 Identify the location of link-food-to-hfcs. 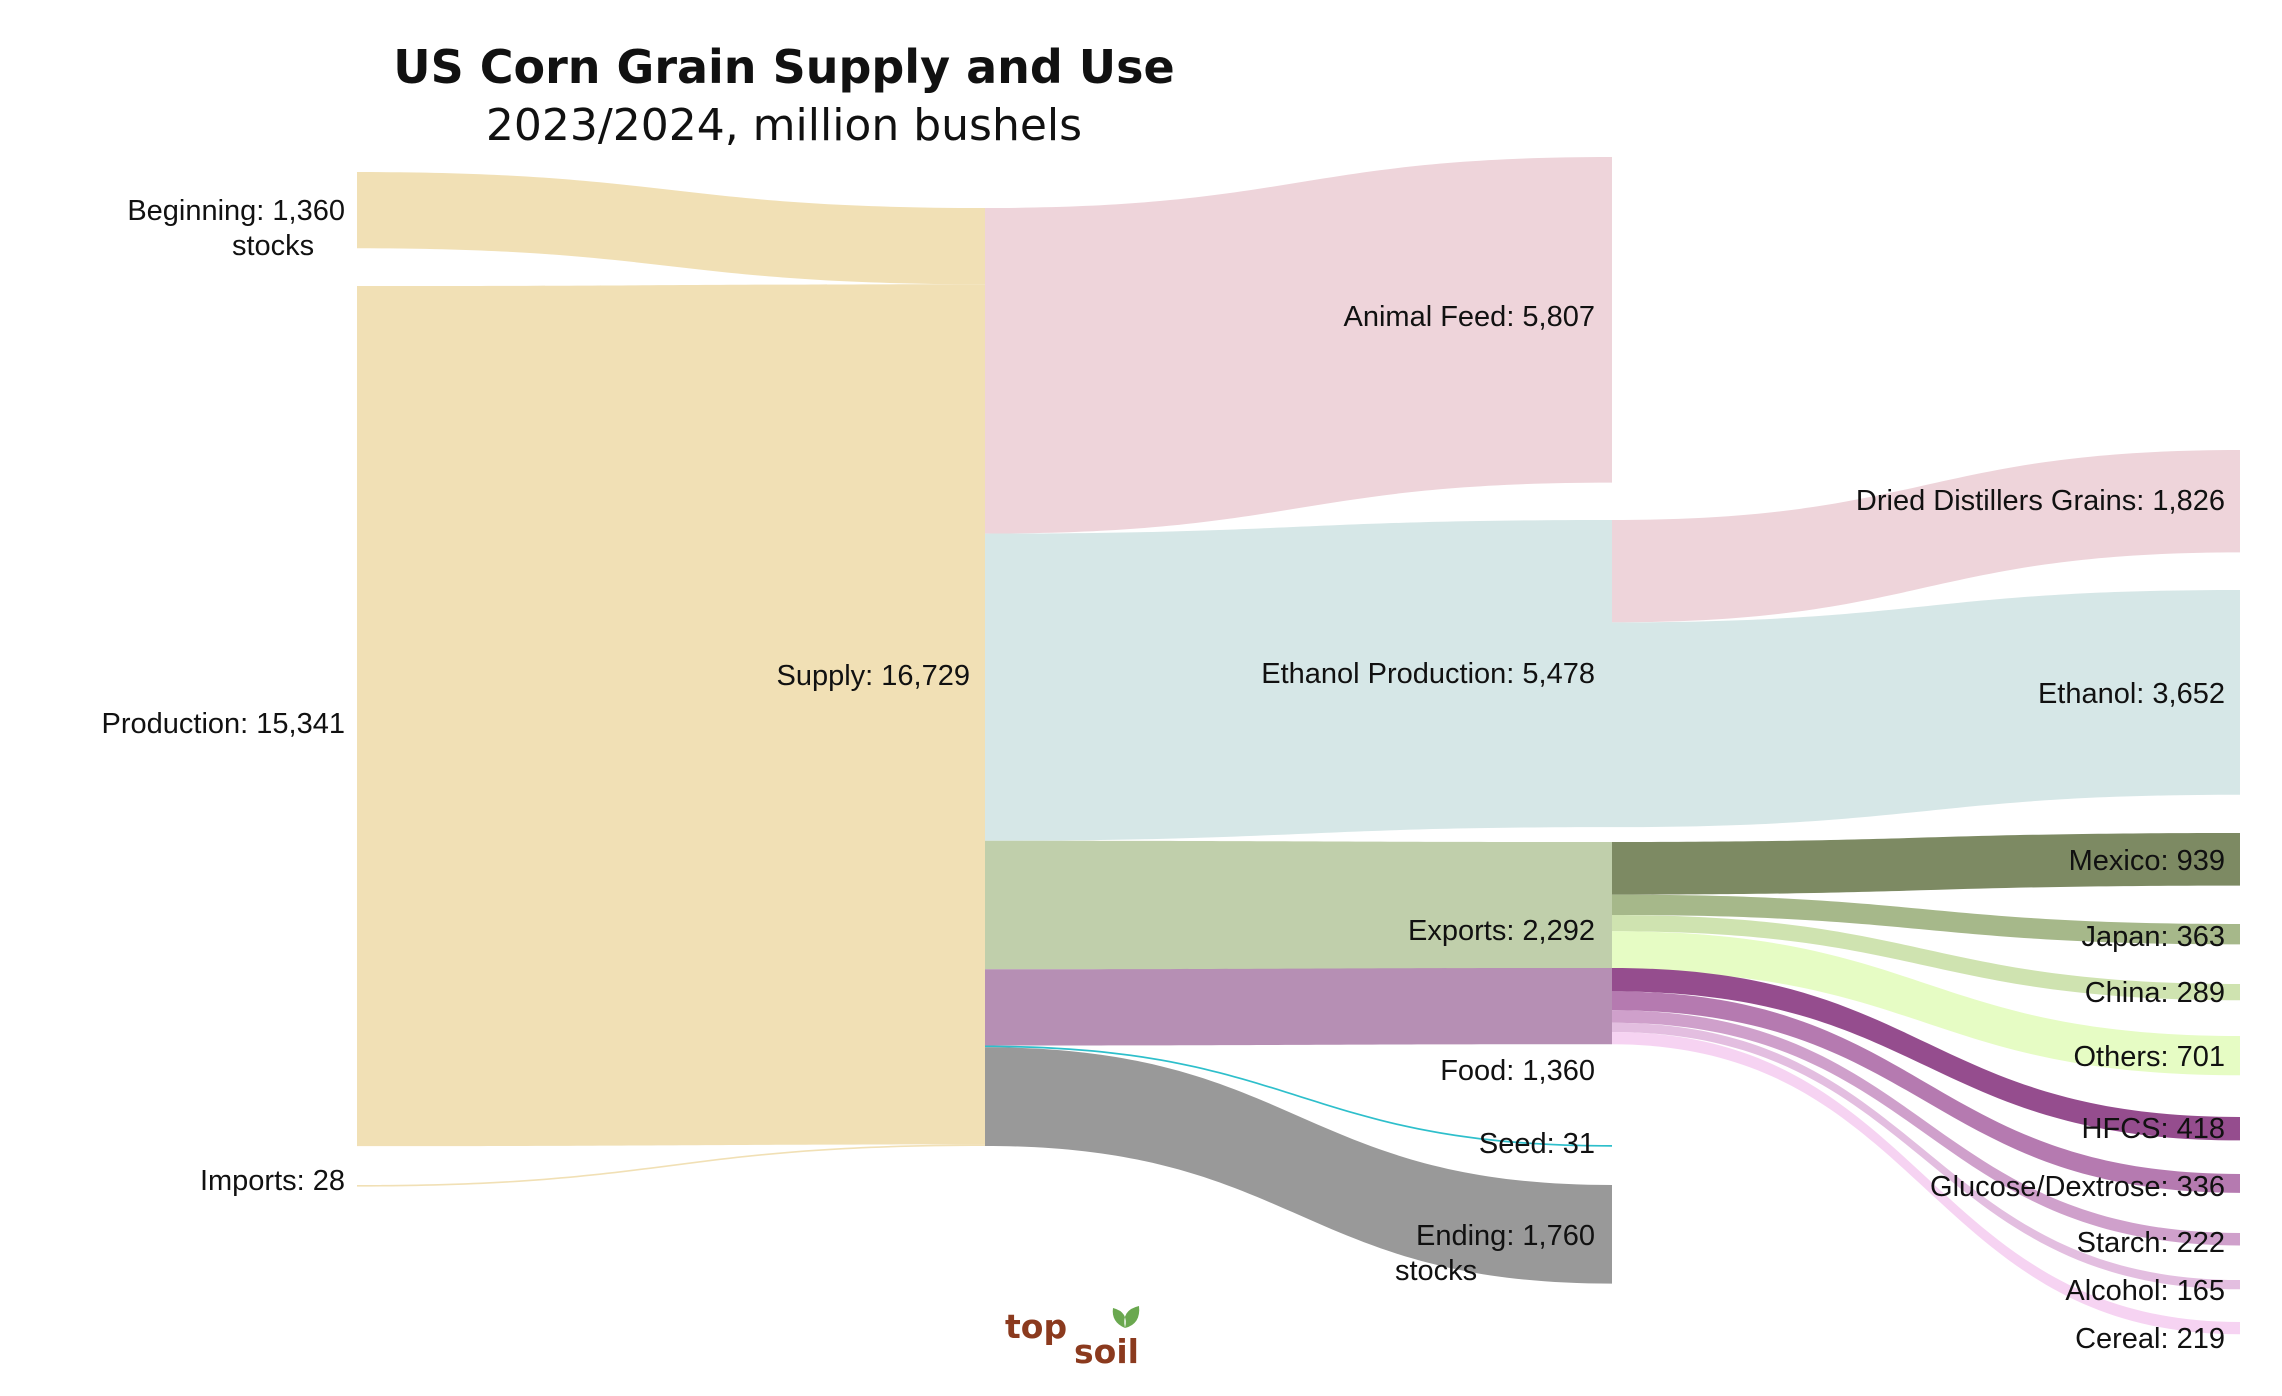
(1926, 1054).